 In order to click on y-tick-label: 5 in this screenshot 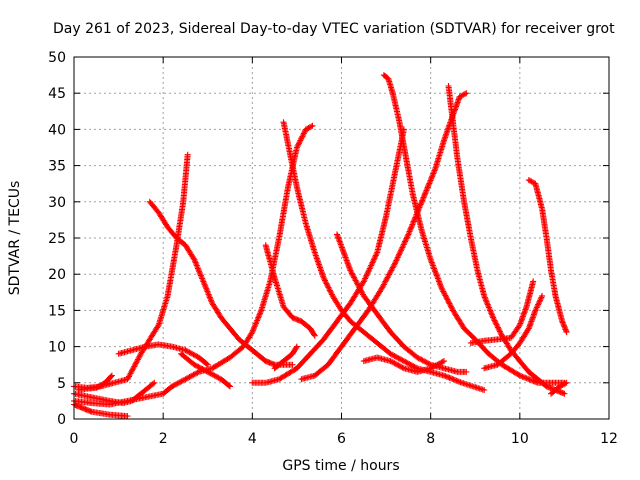, I will do `click(61, 384)`.